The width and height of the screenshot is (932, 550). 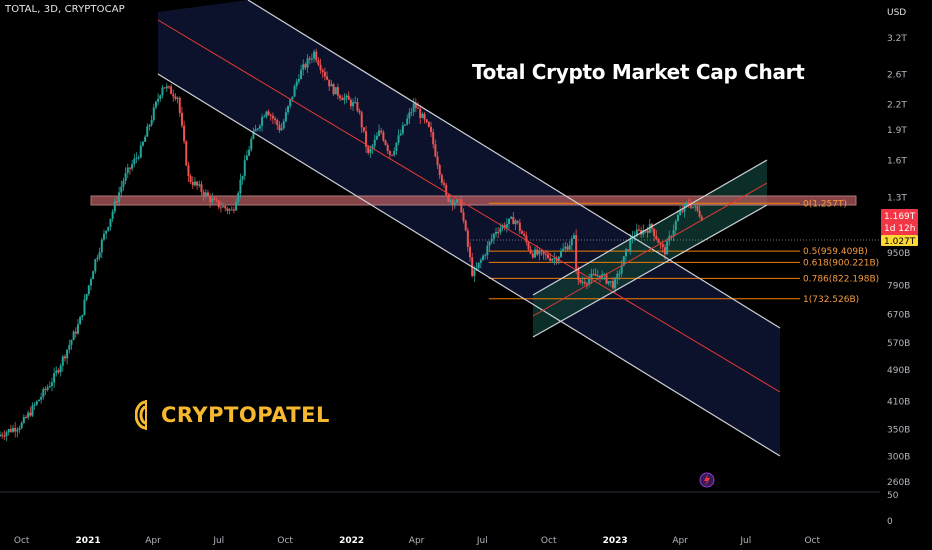 I want to click on x-tick-label: 2023, so click(x=615, y=541).